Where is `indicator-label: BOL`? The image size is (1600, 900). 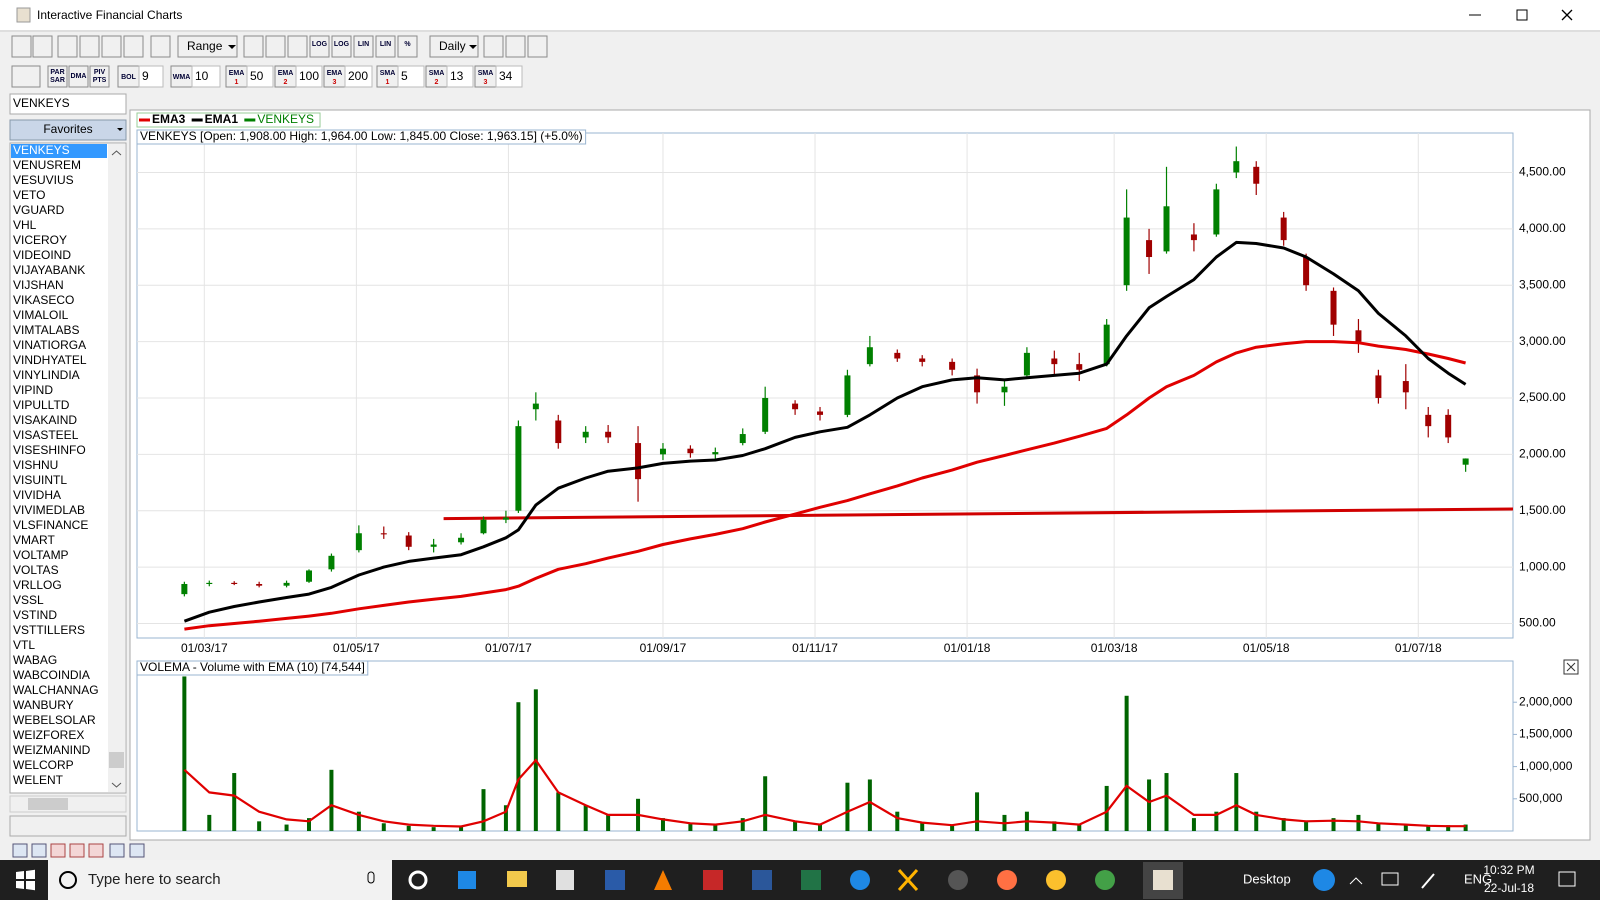
indicator-label: BOL is located at coordinates (129, 77).